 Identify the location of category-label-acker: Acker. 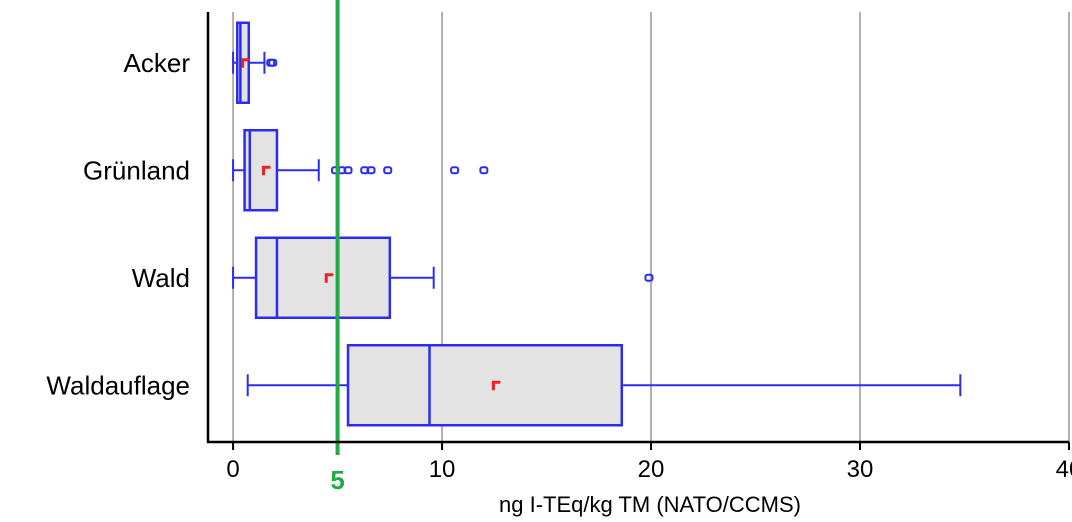
(157, 63).